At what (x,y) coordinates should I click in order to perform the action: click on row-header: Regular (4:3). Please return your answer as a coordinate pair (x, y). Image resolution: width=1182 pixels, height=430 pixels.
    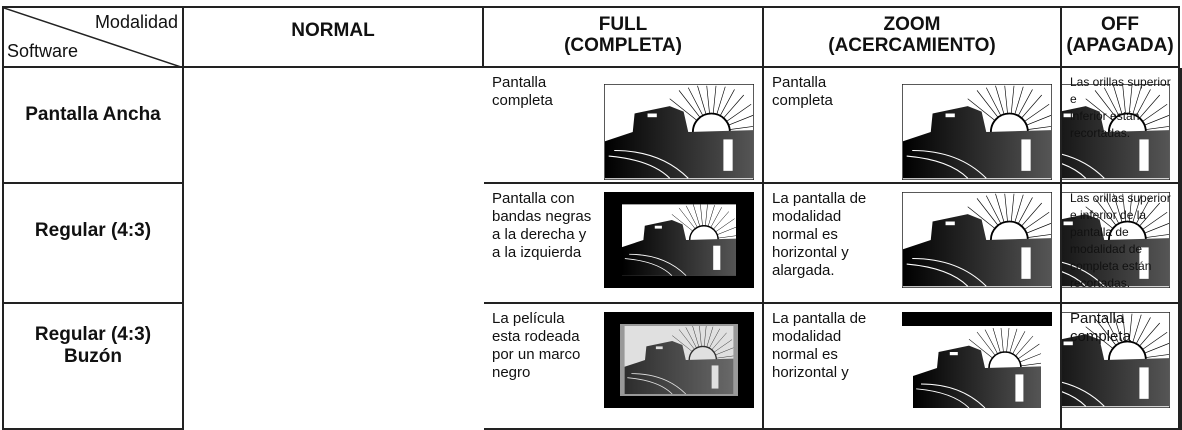
    Looking at the image, I should click on (93, 230).